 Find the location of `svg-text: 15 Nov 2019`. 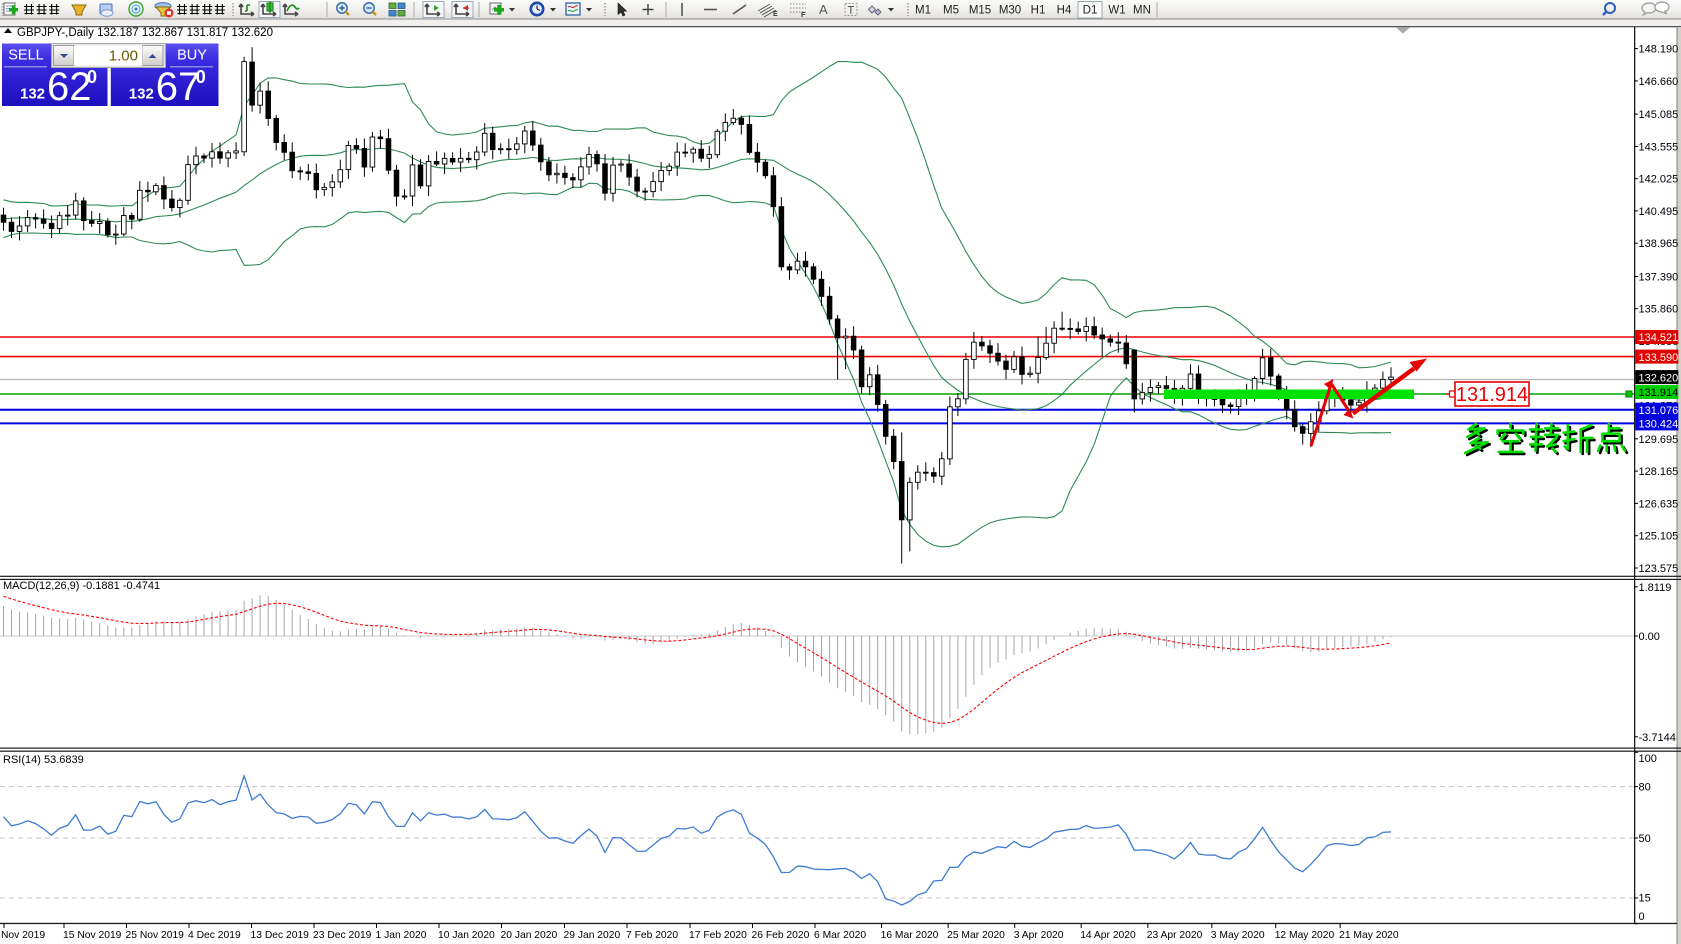

svg-text: 15 Nov 2019 is located at coordinates (92, 935).